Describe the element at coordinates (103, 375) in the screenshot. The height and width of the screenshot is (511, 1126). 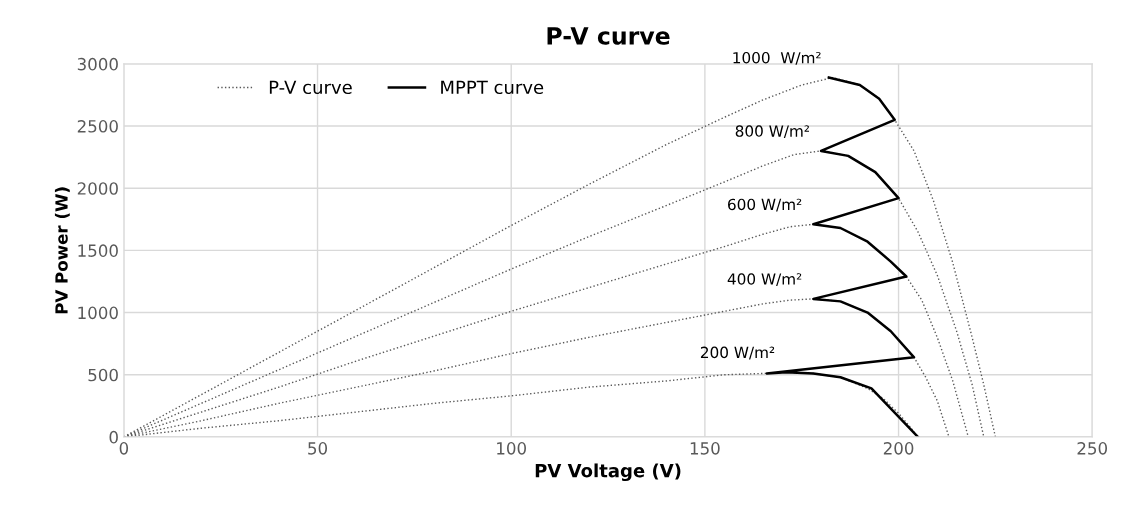
I see `y-tick-label: 500` at that location.